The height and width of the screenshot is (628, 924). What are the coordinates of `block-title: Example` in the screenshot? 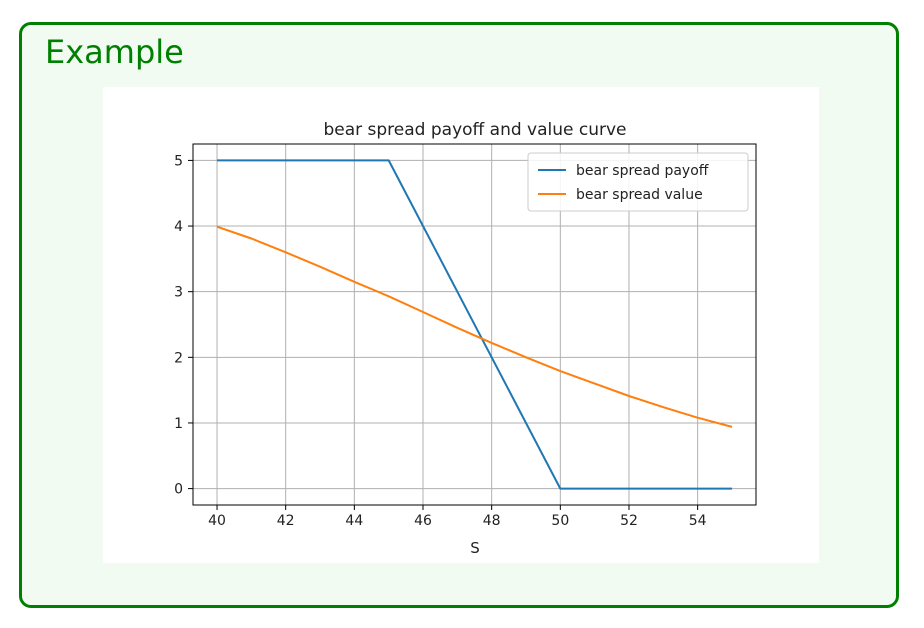 It's located at (114, 52).